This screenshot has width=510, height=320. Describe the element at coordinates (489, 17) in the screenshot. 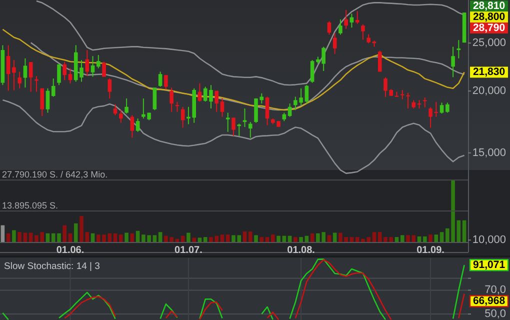

I see `text: 28,800` at that location.